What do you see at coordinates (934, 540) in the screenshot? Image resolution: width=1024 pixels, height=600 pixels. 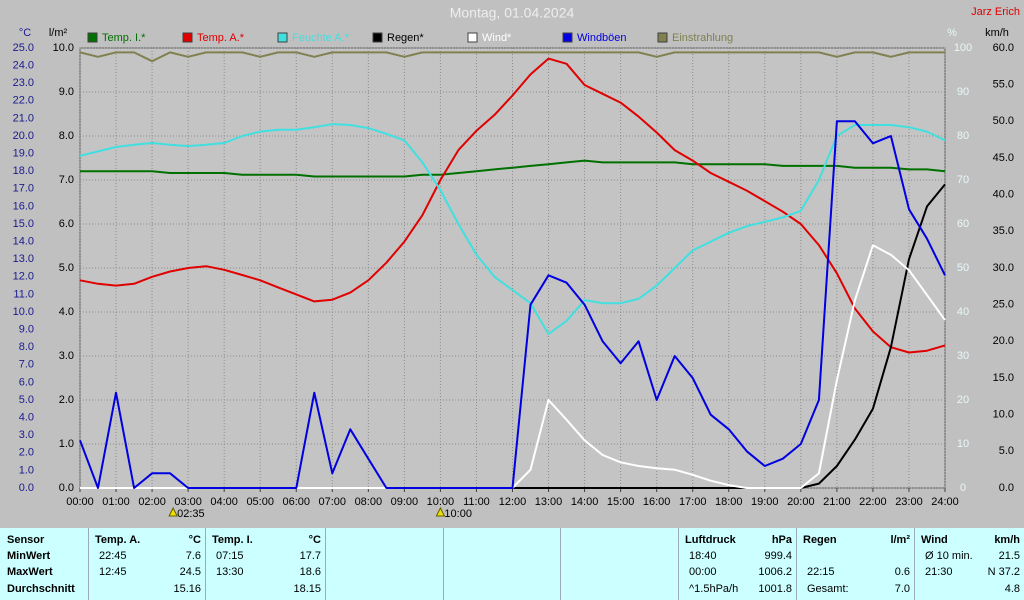 I see `group-title: Wind` at bounding box center [934, 540].